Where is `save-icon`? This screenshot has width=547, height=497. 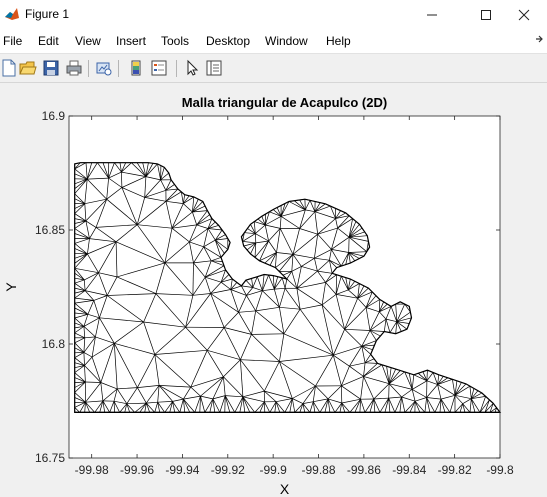
save-icon is located at coordinates (51, 68).